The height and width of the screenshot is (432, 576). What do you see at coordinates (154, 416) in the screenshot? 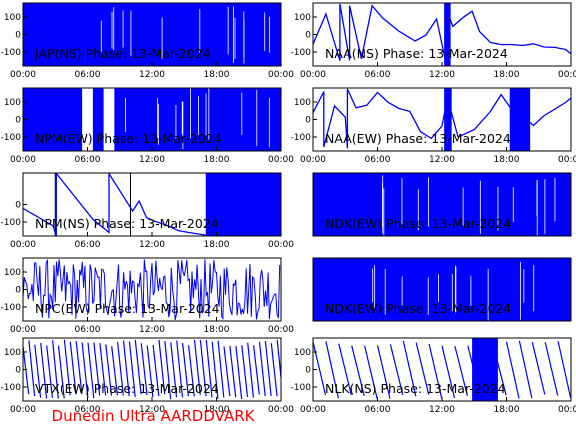
I see `footer-title: Dunedin Ultra AARDDVARK` at bounding box center [154, 416].